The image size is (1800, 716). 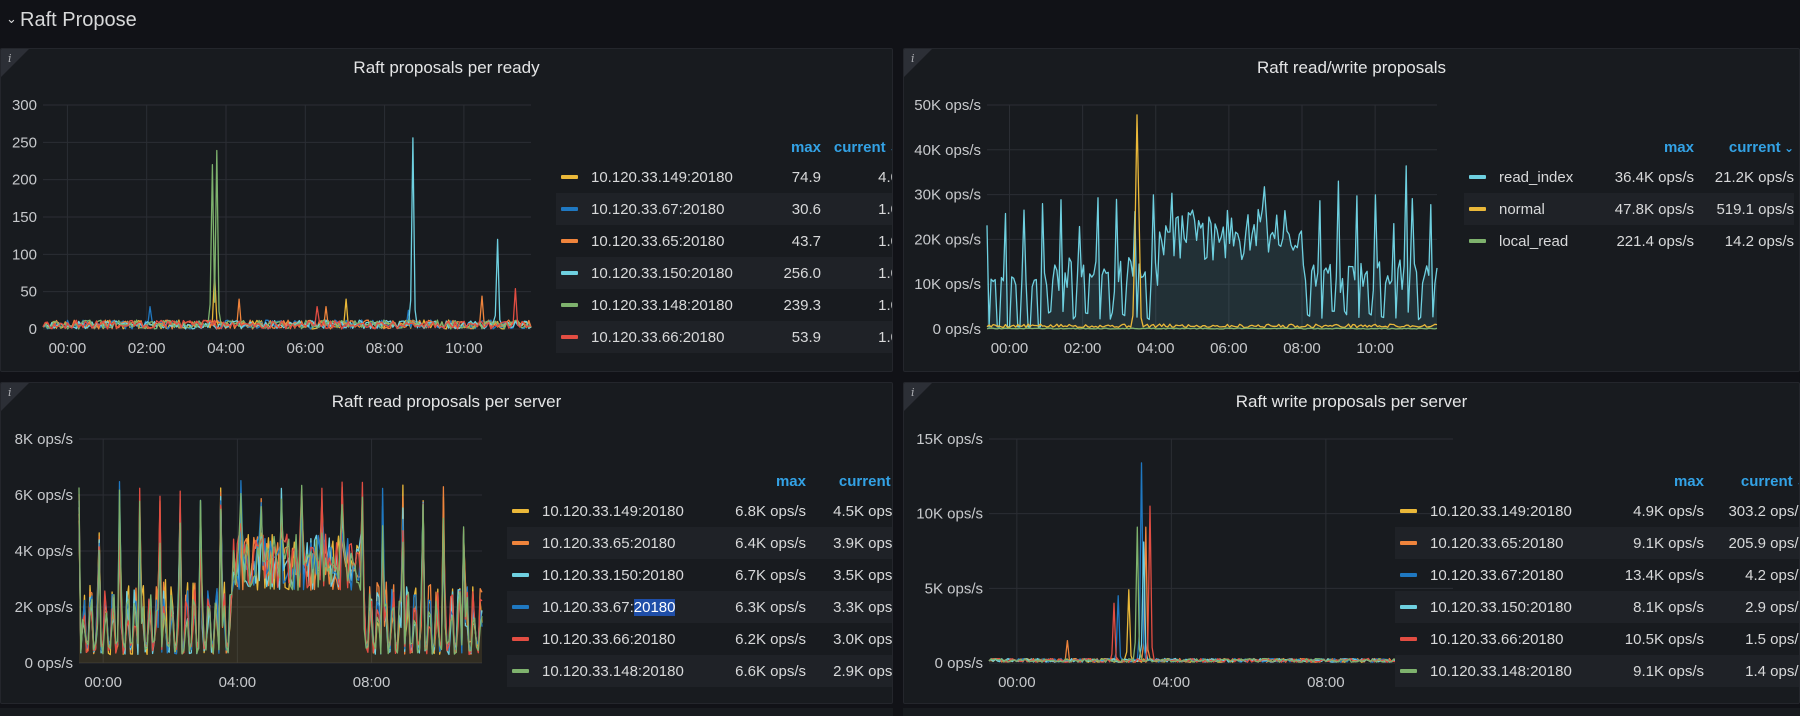 I want to click on legend-row: normal 47.8K ops/s 519.1 ops/s, so click(x=1629, y=209).